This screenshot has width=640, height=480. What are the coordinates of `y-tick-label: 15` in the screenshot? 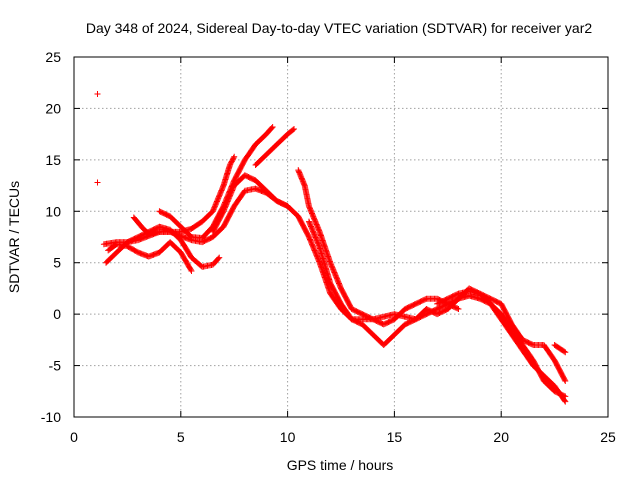 It's located at (53, 160).